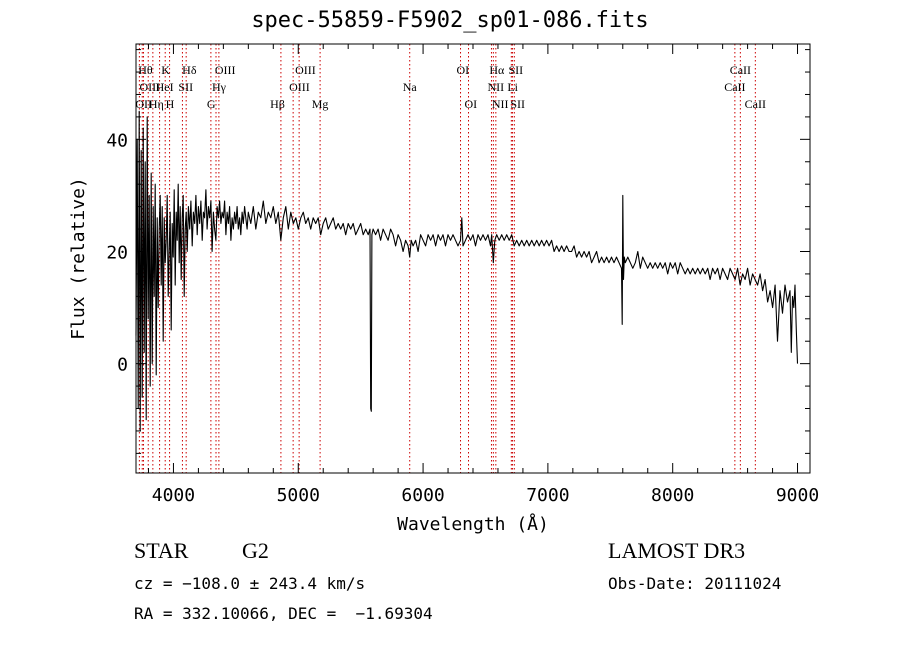  I want to click on line-marker-label: Hη, so click(156, 104).